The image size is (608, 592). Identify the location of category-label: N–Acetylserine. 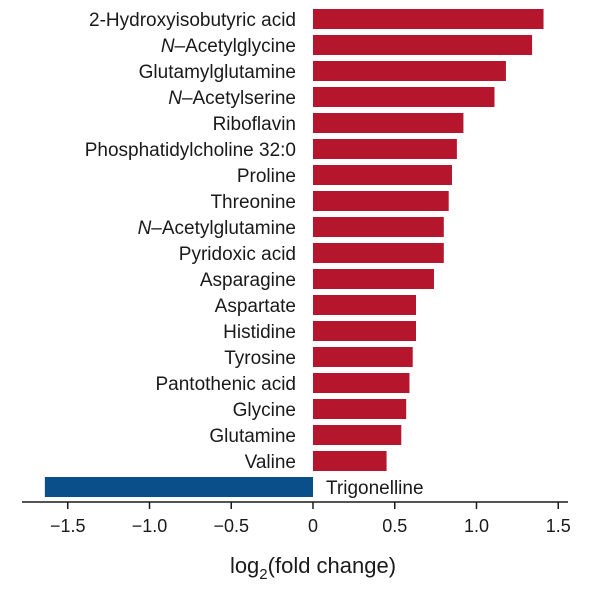
(232, 98).